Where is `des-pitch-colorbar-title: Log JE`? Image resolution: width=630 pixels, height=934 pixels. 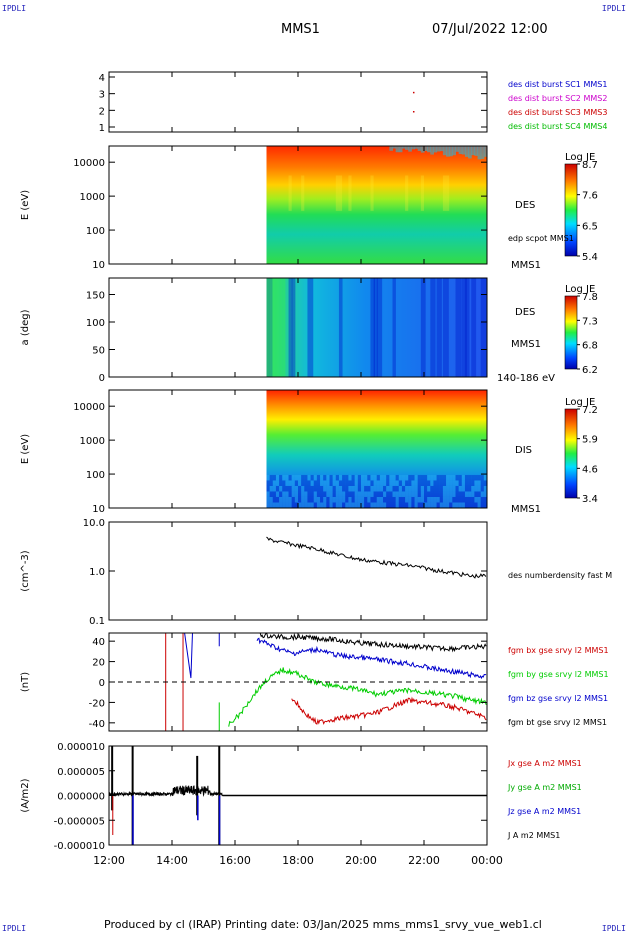 des-pitch-colorbar-title: Log JE is located at coordinates (580, 289).